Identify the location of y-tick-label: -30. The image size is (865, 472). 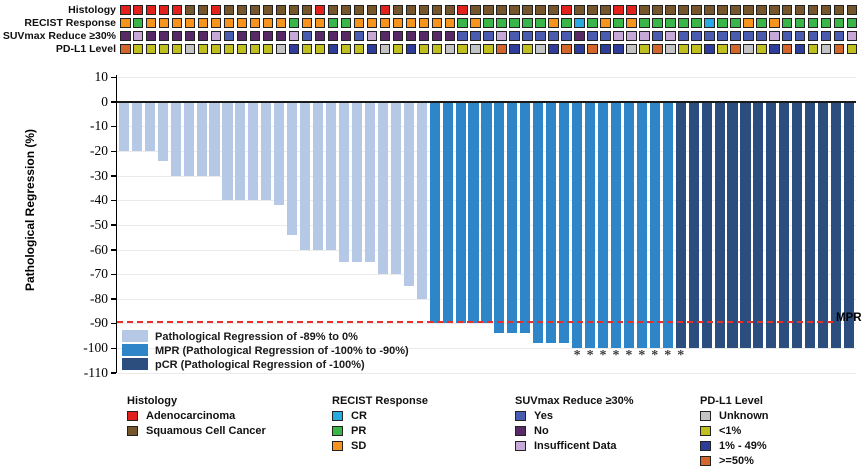
(99, 175).